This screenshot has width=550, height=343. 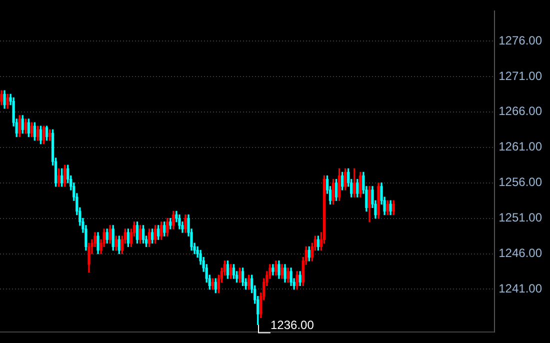 What do you see at coordinates (520, 217) in the screenshot?
I see `y-tick-label: 1251.00` at bounding box center [520, 217].